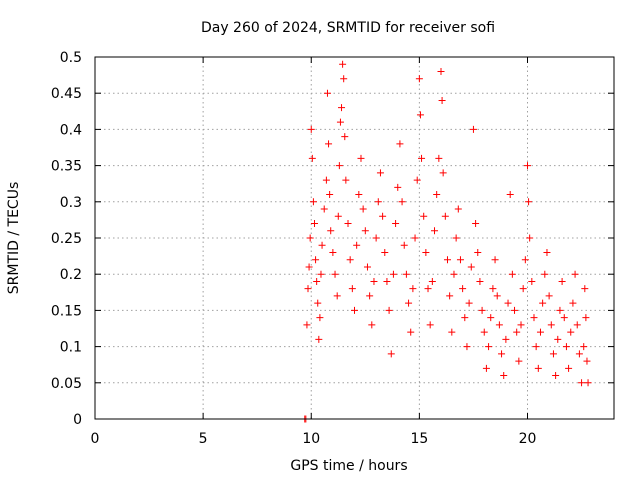 This screenshot has width=640, height=480. I want to click on x-tick-label: 5, so click(203, 439).